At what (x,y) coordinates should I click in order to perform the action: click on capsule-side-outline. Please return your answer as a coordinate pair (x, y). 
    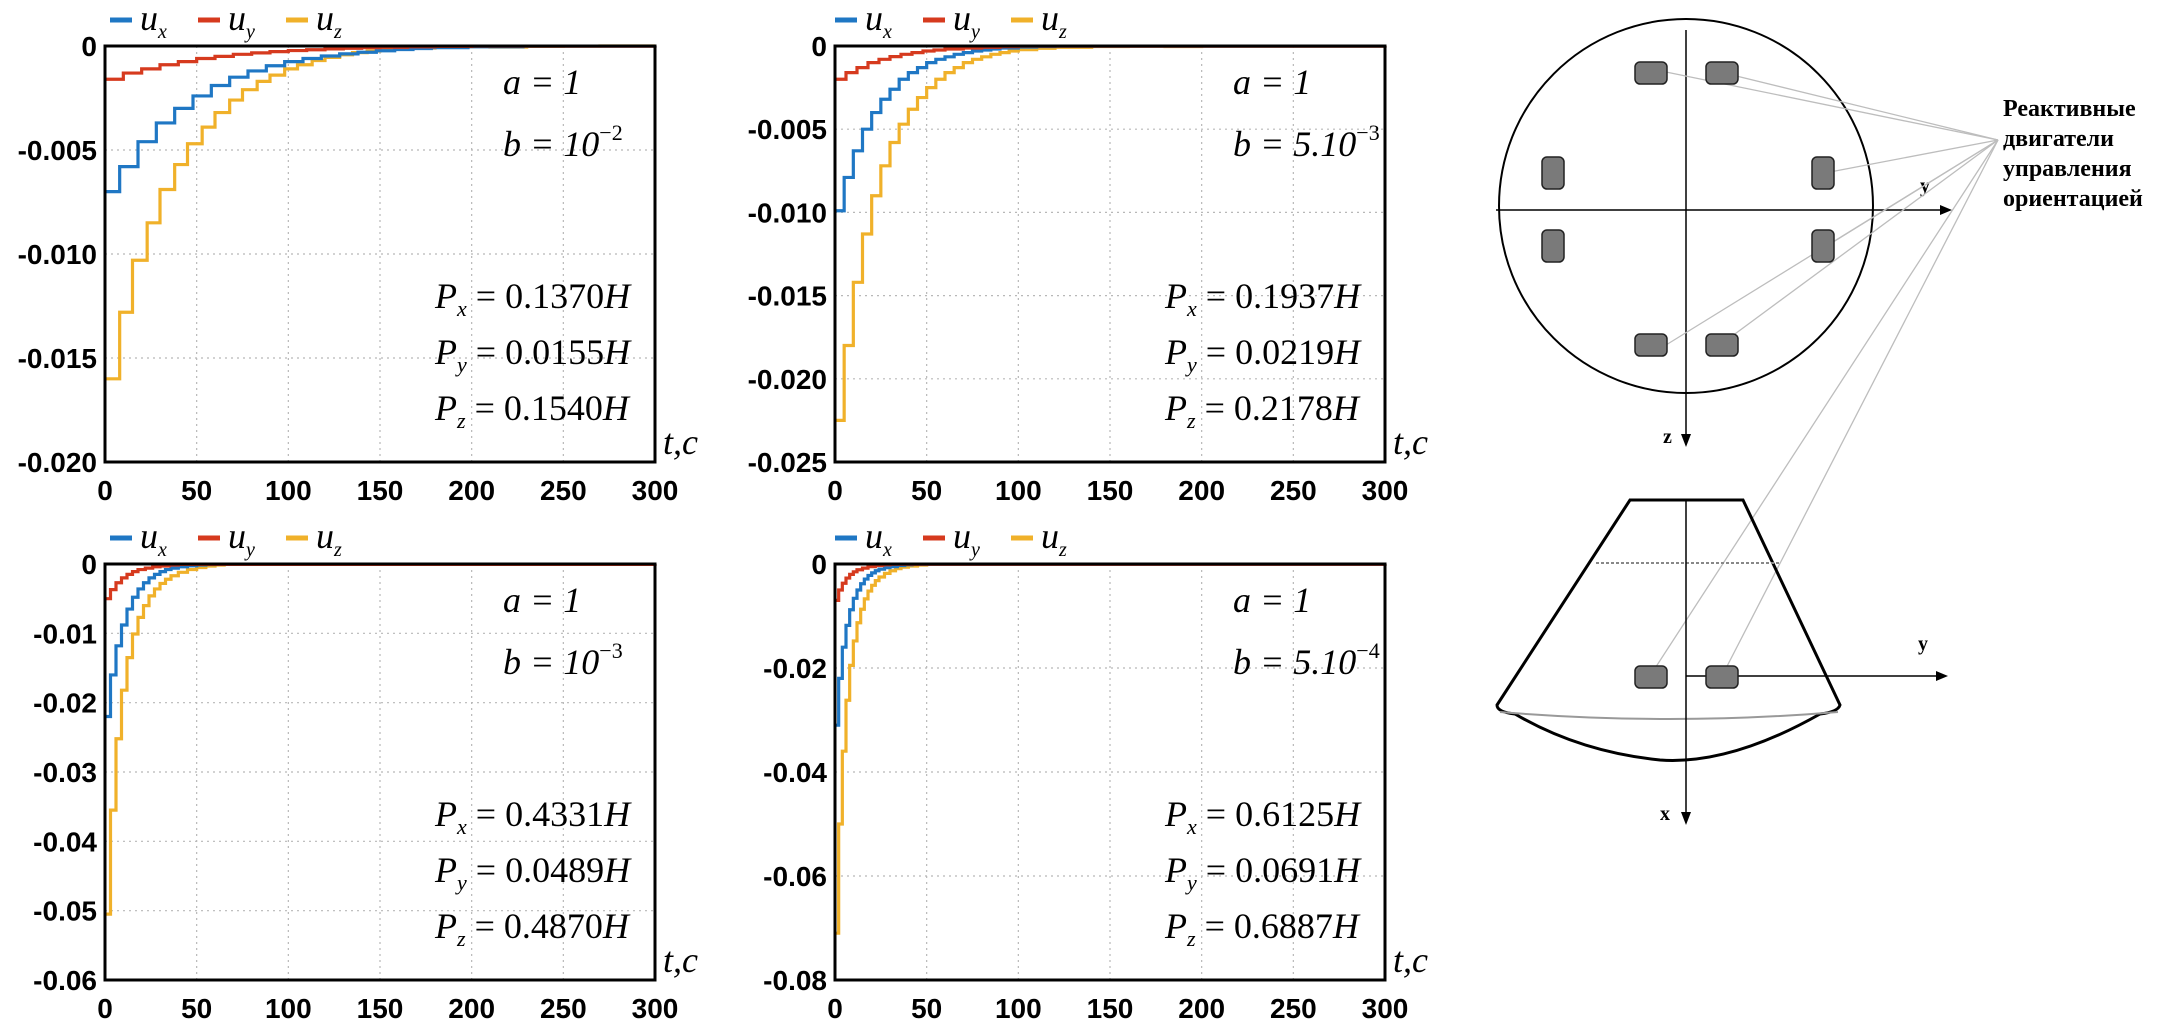
    Looking at the image, I should click on (1668, 630).